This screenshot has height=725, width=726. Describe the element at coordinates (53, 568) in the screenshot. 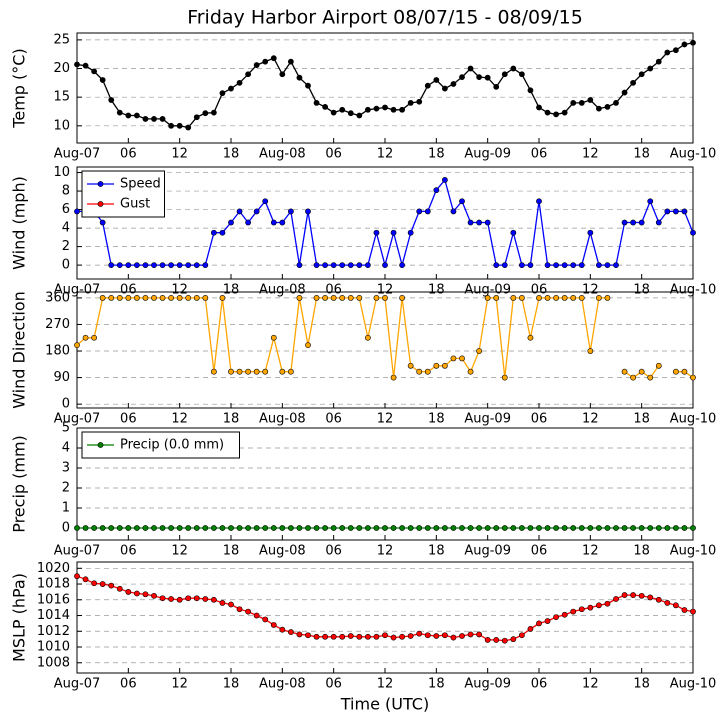

I see `y-tick-label: 1020` at that location.